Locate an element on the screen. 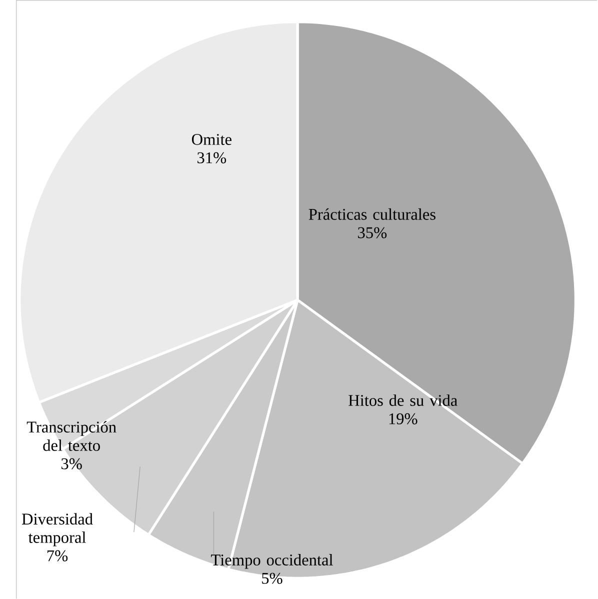  slice-label: Transcripción del texto is located at coordinates (72, 436).